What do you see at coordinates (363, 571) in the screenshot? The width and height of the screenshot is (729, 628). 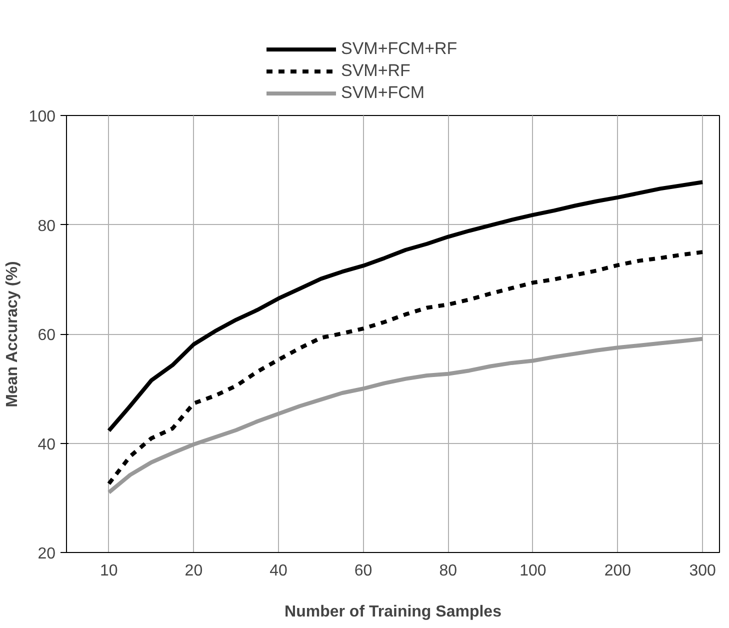 I see `x-tick-label: 60` at bounding box center [363, 571].